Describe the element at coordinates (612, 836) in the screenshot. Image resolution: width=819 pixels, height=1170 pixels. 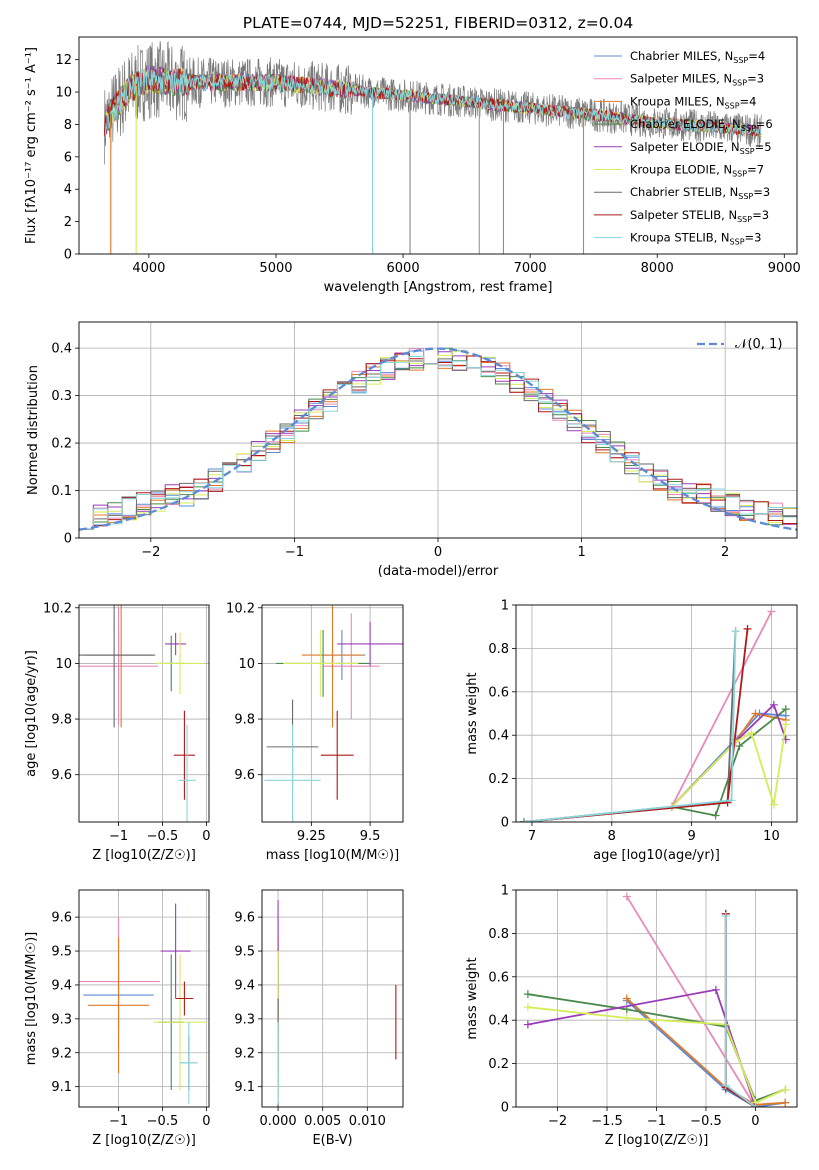
I see `x-tick-label: 8` at that location.